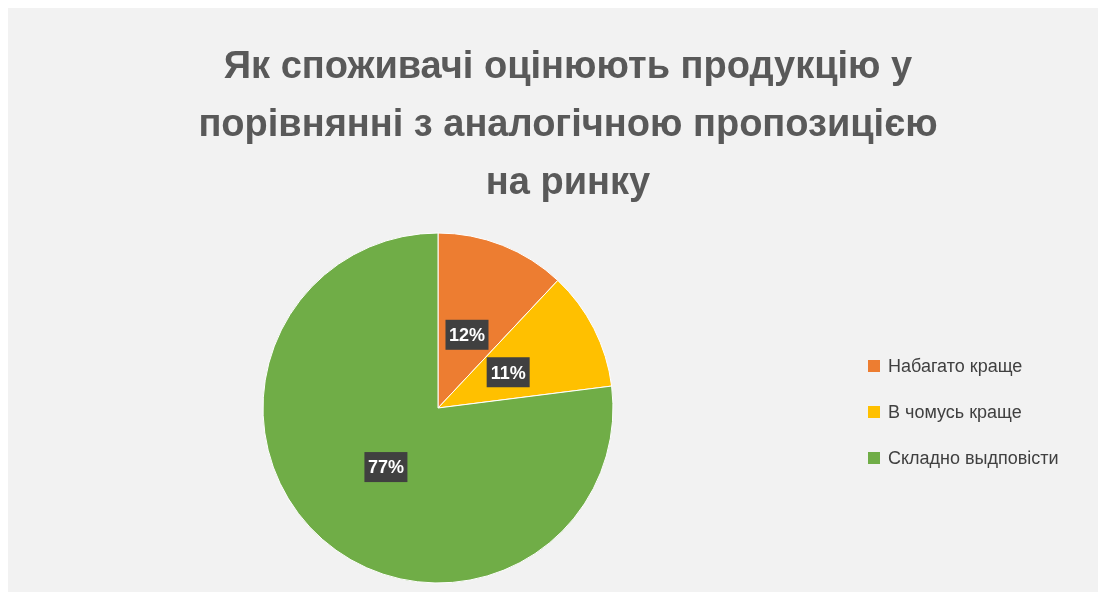  Describe the element at coordinates (955, 412) in the screenshot. I see `legend-label: В чомусь краще` at that location.